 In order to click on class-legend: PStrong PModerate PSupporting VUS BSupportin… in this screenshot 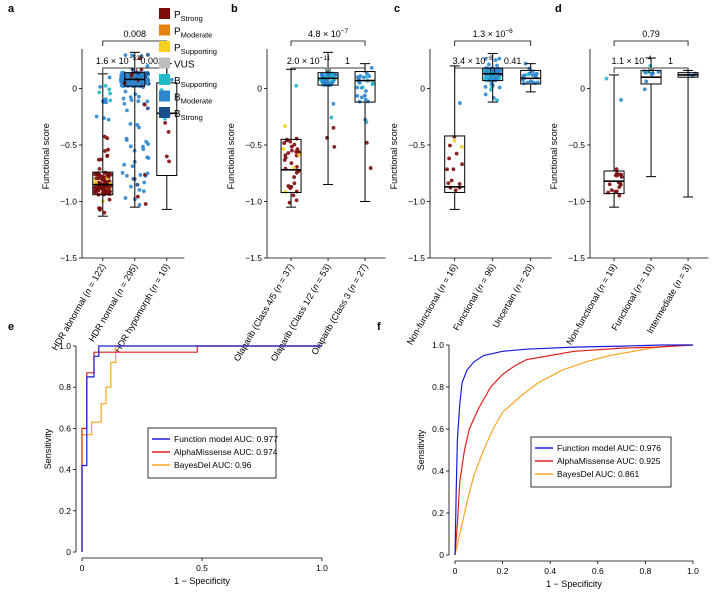, I will do `click(188, 65)`.